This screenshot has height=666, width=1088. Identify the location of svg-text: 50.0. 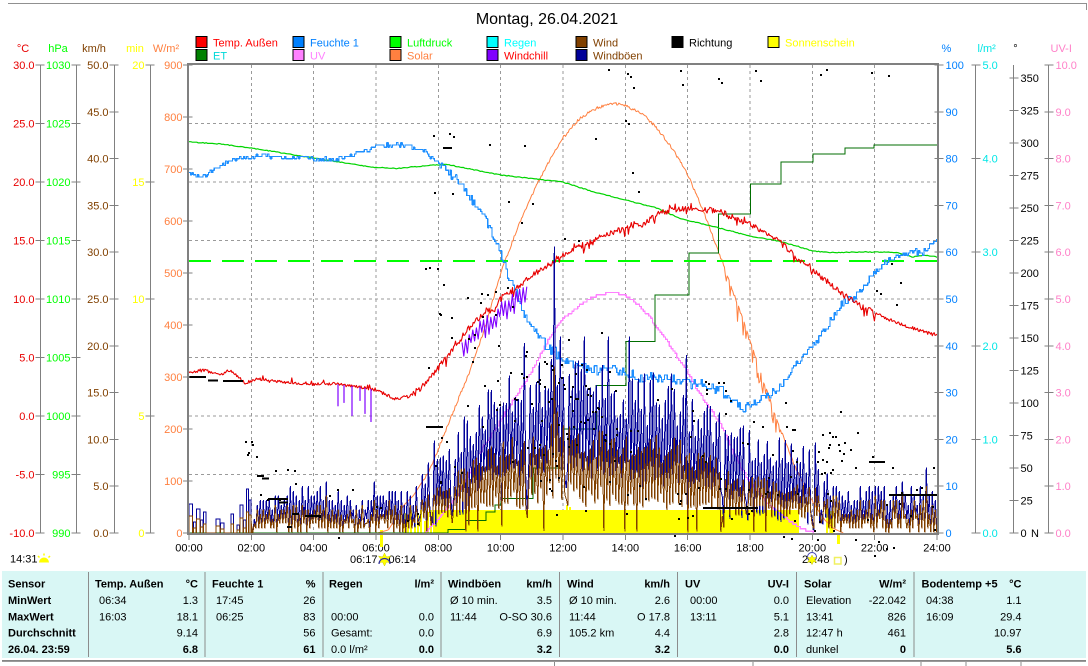
(97, 66).